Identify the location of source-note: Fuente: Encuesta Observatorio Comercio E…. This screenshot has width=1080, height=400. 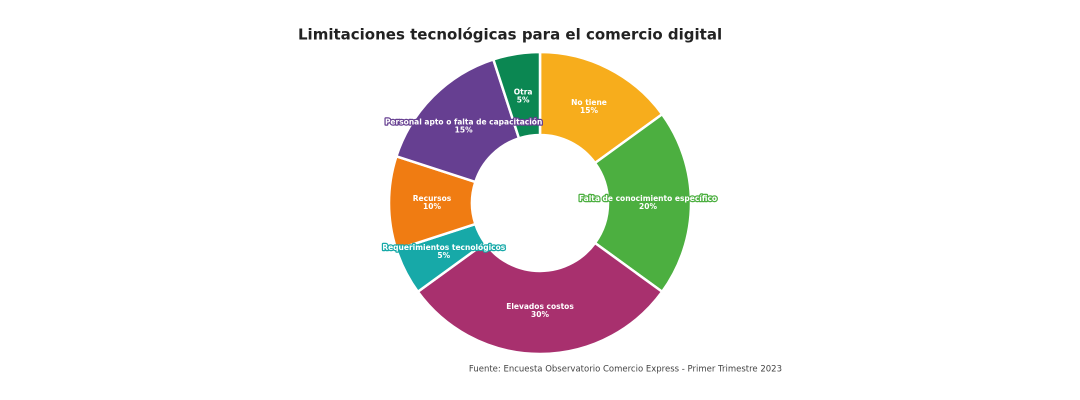
(625, 370).